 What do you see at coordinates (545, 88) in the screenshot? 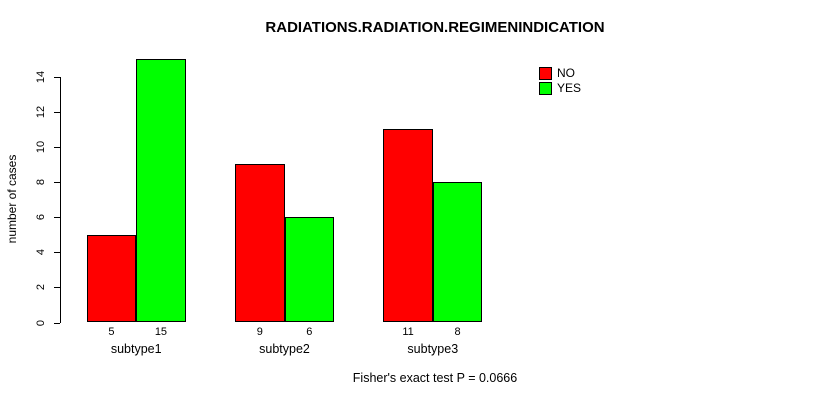
I see `legend-swatch-yes` at bounding box center [545, 88].